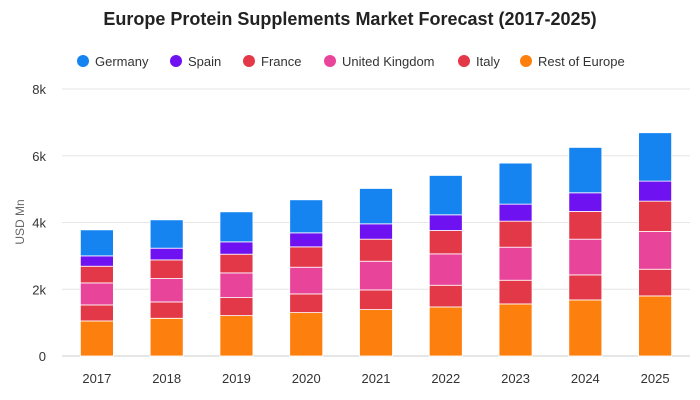 The width and height of the screenshot is (700, 400). I want to click on legend-label: France, so click(281, 61).